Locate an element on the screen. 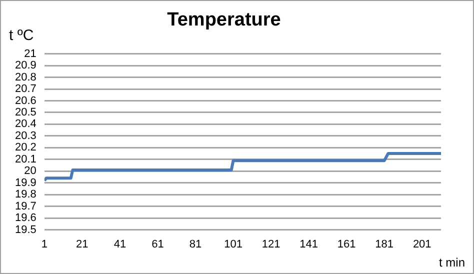 This screenshot has width=474, height=274. x-tick-label: 21 is located at coordinates (82, 244).